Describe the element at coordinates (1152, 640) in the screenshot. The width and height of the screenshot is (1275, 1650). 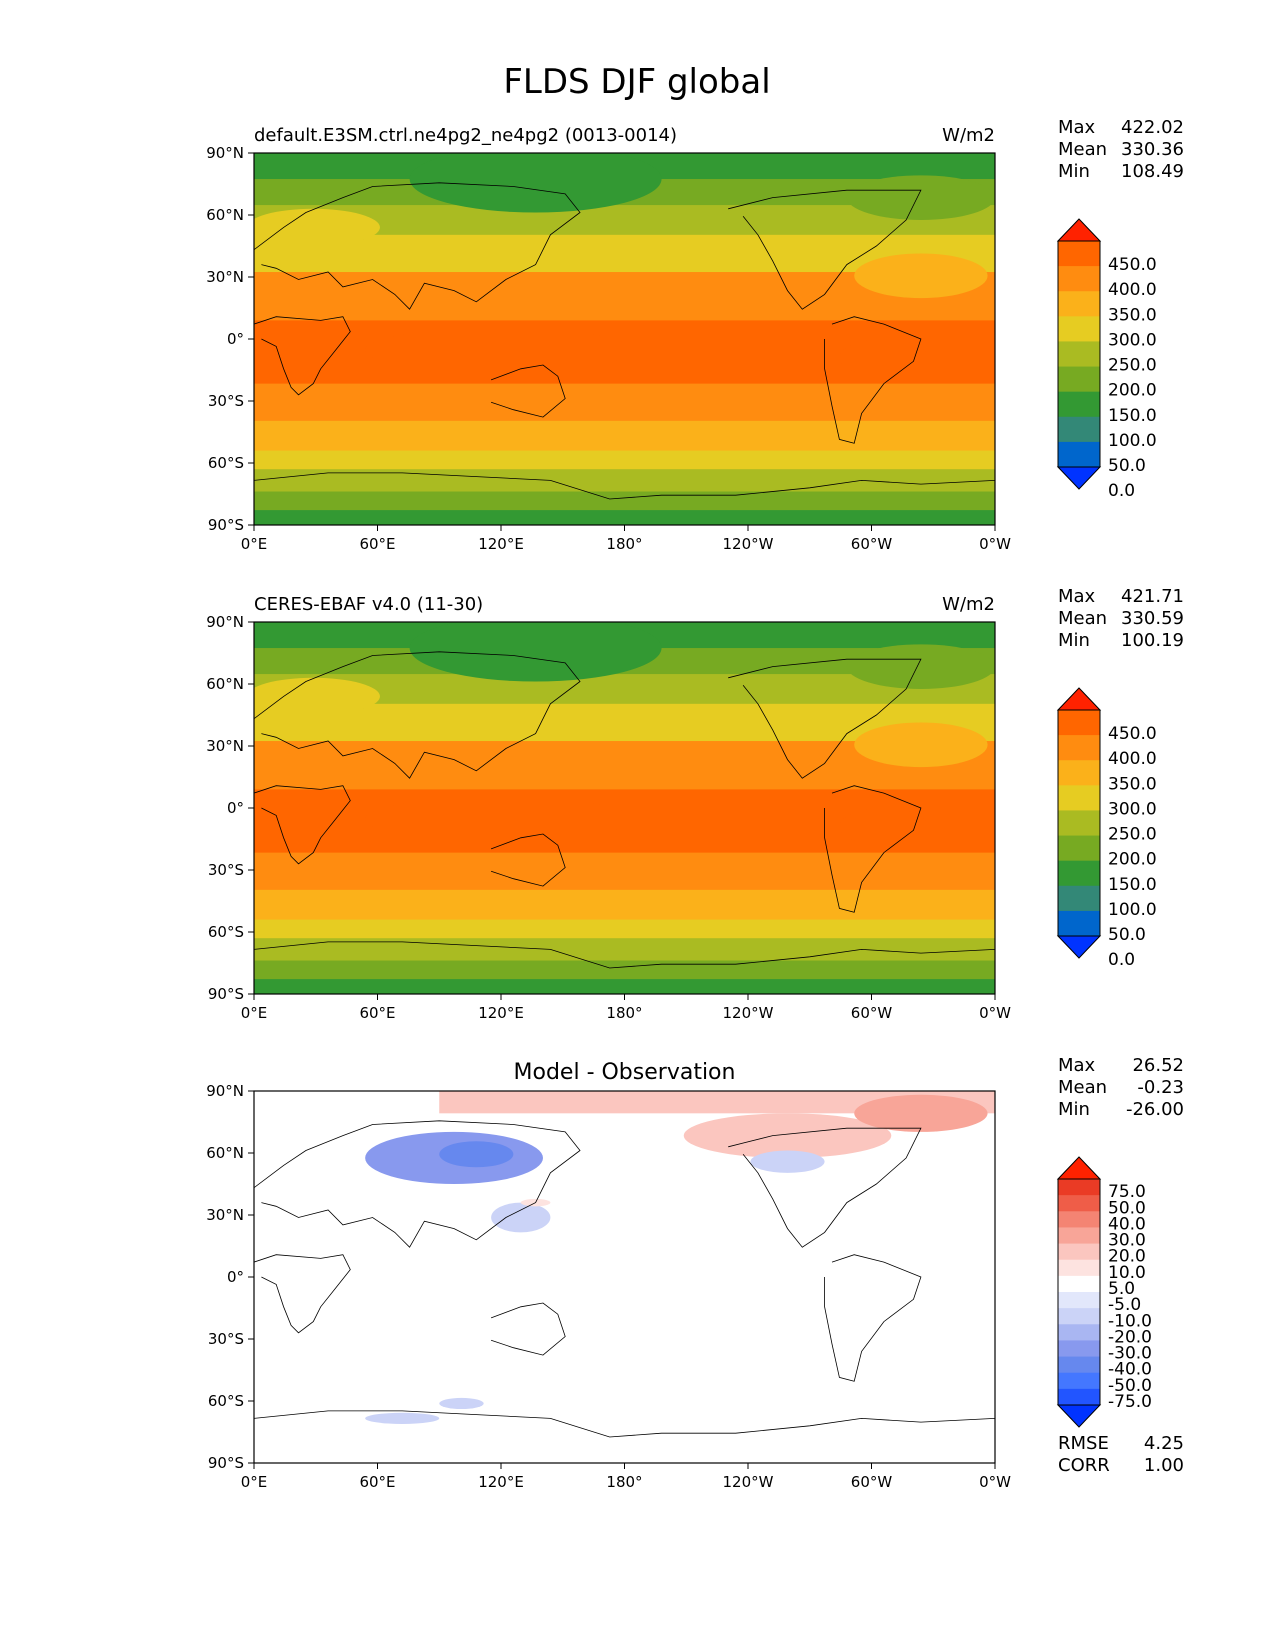
I see `stat-value: 100.19` at that location.